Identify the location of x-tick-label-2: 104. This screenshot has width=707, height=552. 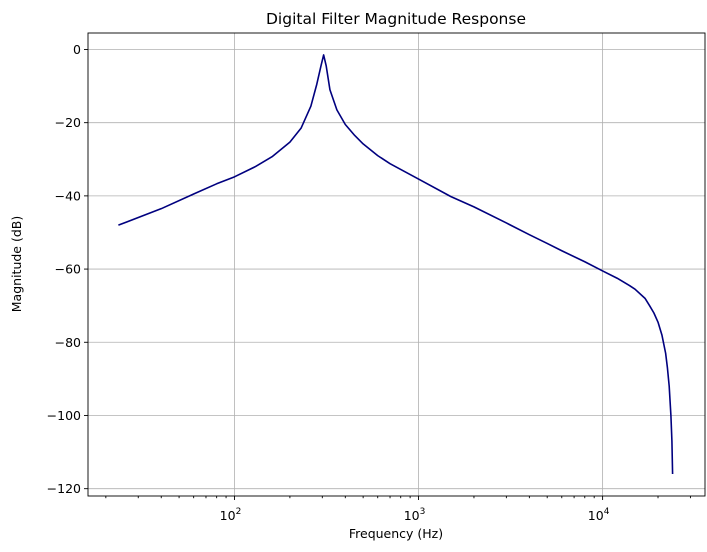
(599, 515).